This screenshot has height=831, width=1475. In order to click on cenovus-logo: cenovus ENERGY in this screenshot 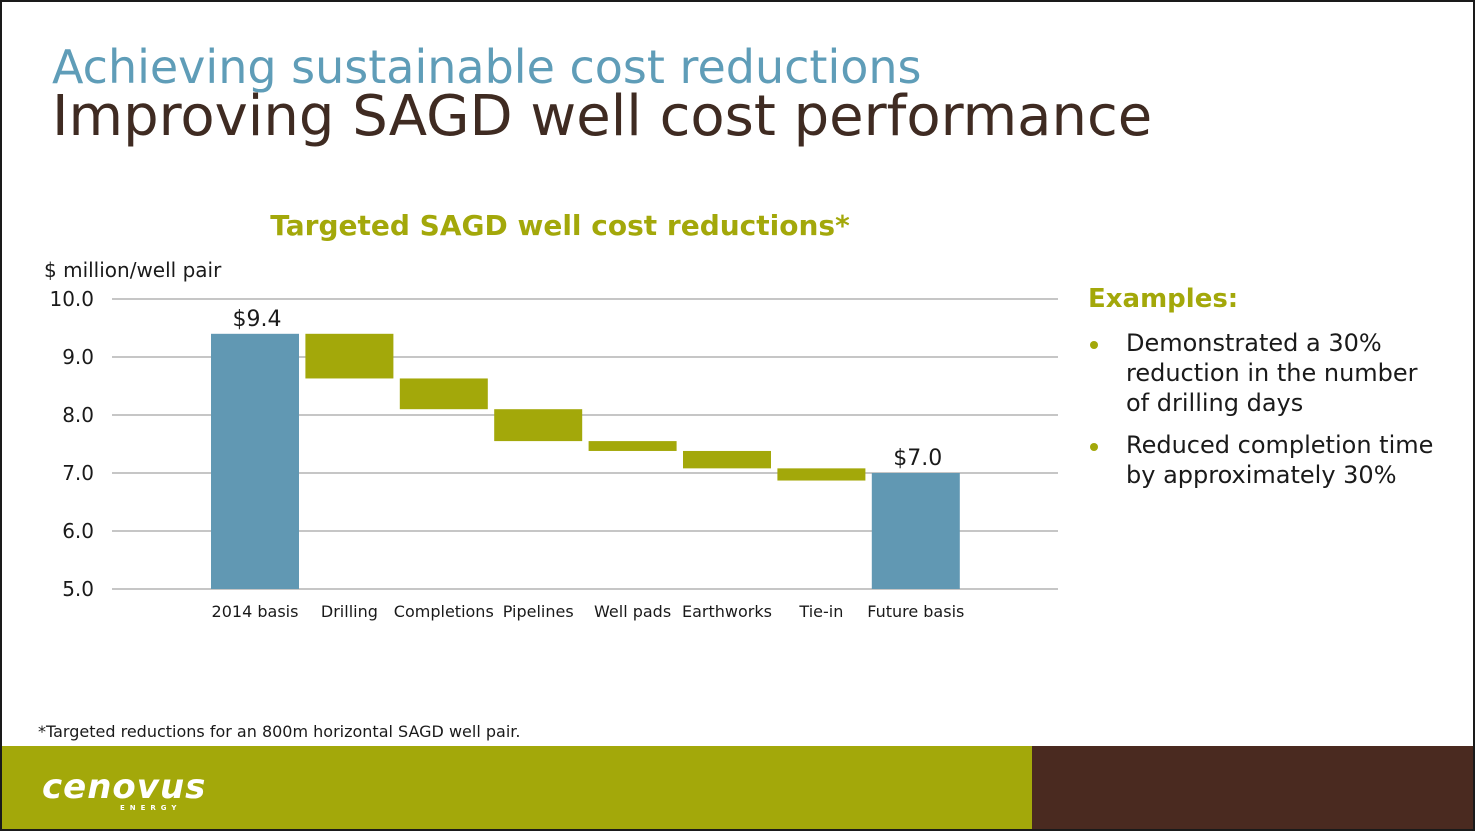, I will do `click(124, 789)`.